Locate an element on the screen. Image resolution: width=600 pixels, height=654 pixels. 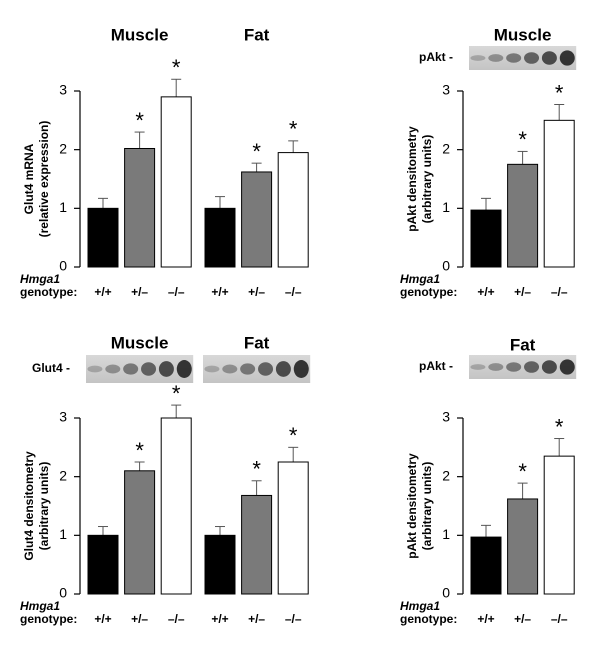
y-axis-label: Glut4 densitometry is located at coordinates (29, 506).